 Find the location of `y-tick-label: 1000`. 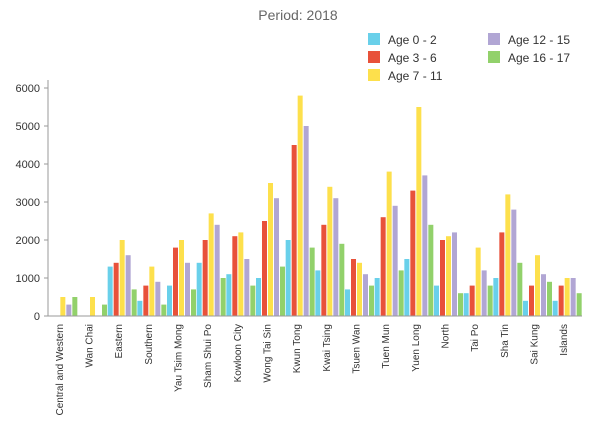

y-tick-label: 1000 is located at coordinates (28, 279).